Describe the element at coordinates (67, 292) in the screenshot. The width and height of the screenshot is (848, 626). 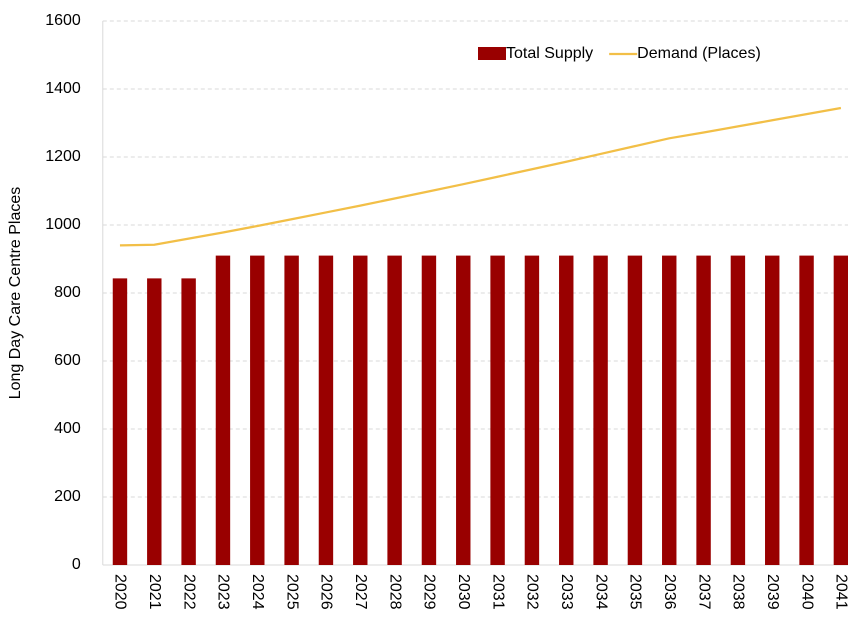
I see `y-tick-label: 800` at that location.